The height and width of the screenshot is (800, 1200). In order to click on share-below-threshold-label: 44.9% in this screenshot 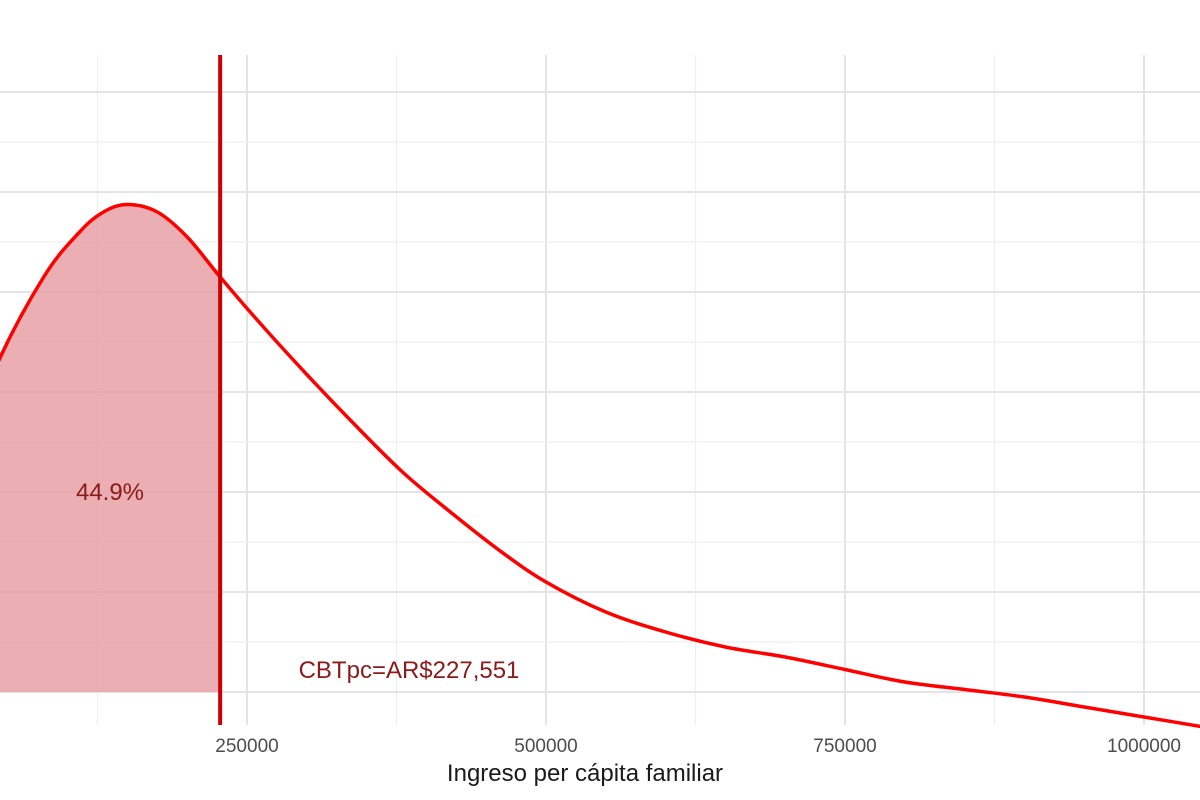, I will do `click(110, 492)`.